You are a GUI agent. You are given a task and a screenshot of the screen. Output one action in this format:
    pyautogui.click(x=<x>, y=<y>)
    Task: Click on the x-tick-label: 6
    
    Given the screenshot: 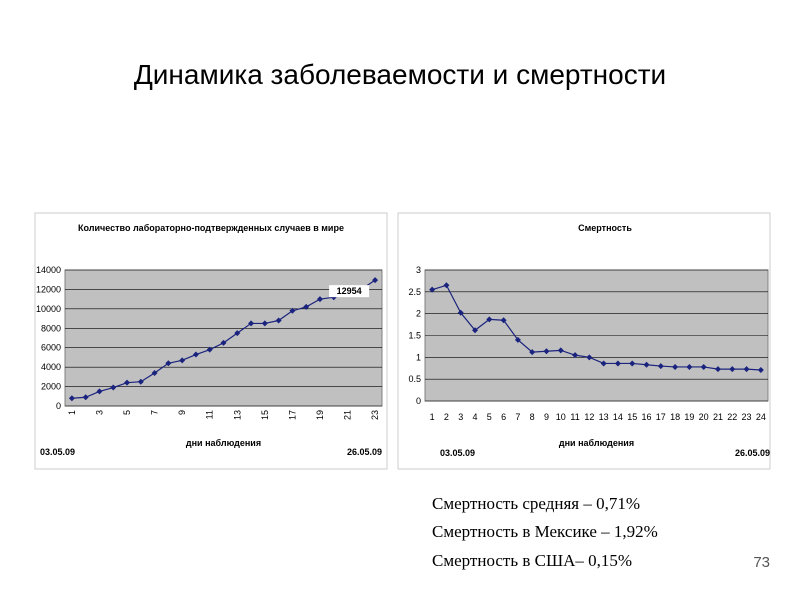 What is the action you would take?
    pyautogui.click(x=503, y=417)
    